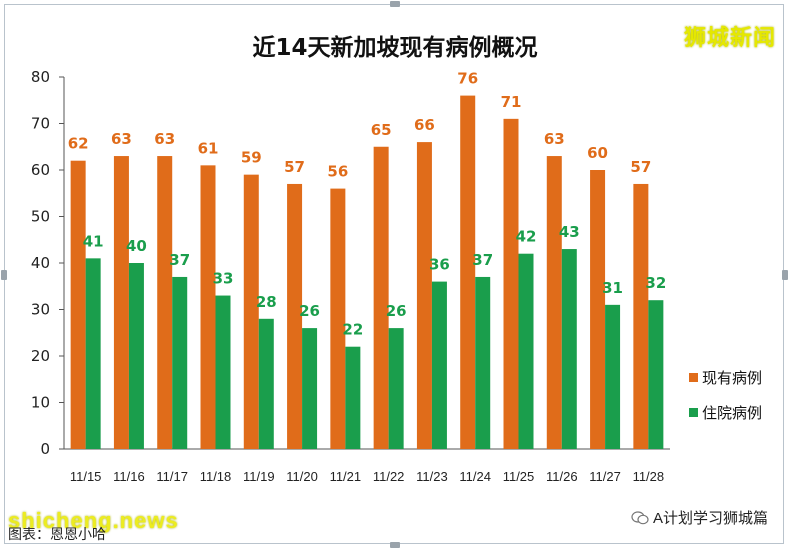 This screenshot has height=550, width=790. Describe the element at coordinates (511, 102) in the screenshot. I see `data-label: 71` at that location.